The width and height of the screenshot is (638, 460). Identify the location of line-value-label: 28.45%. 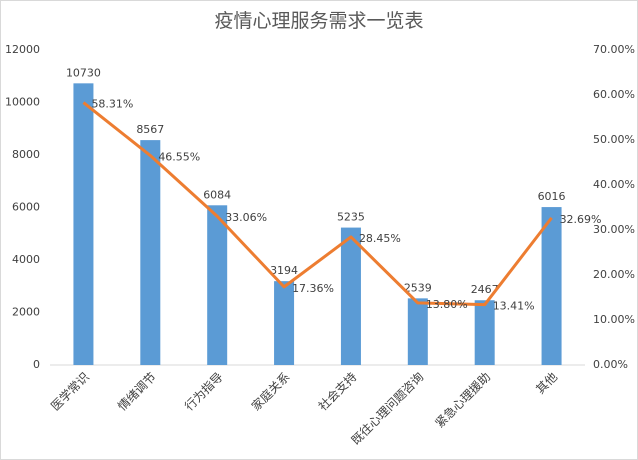
(380, 238).